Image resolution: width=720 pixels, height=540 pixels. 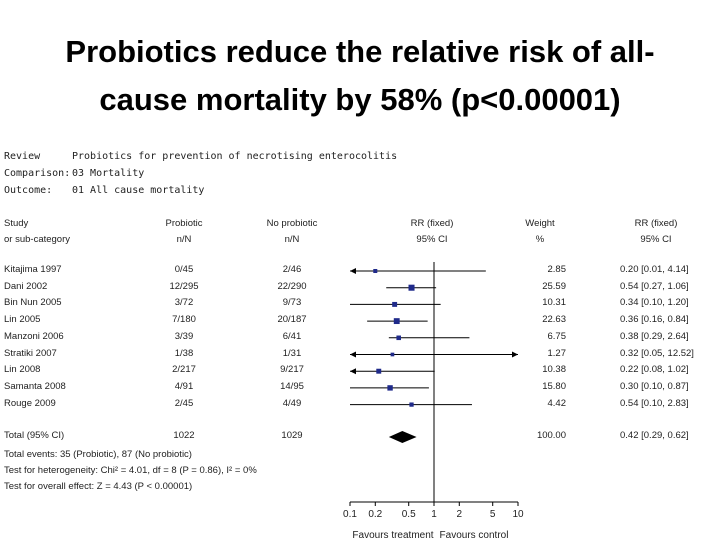 What do you see at coordinates (402, 437) in the screenshot?
I see `pooled-estimate-diamond` at bounding box center [402, 437].